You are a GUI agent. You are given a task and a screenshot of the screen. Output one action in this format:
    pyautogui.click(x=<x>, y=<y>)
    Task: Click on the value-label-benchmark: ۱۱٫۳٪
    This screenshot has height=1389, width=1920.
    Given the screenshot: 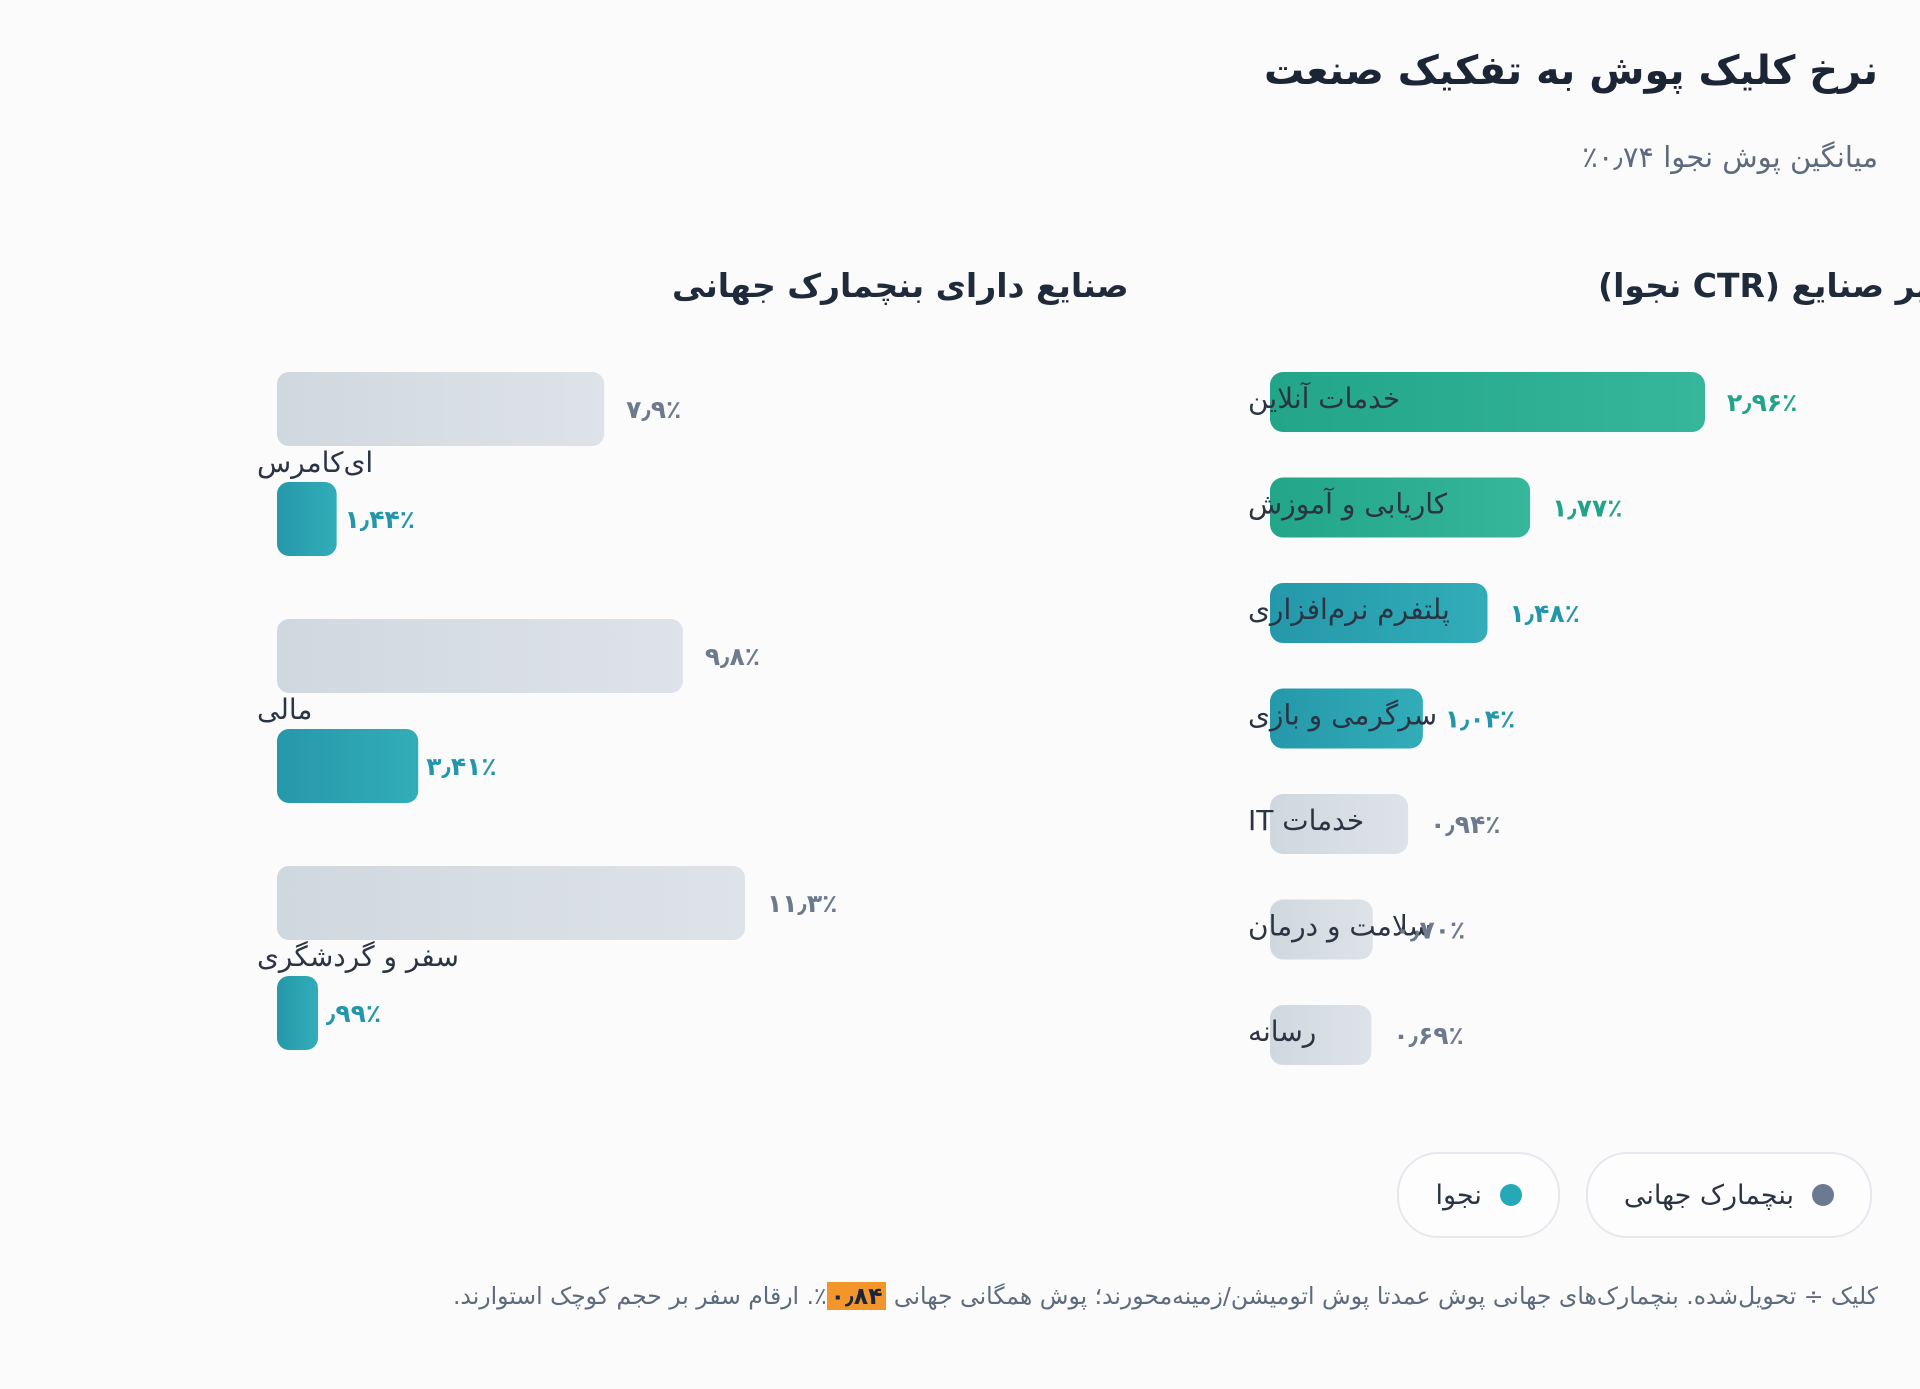 What is the action you would take?
    pyautogui.click(x=802, y=903)
    